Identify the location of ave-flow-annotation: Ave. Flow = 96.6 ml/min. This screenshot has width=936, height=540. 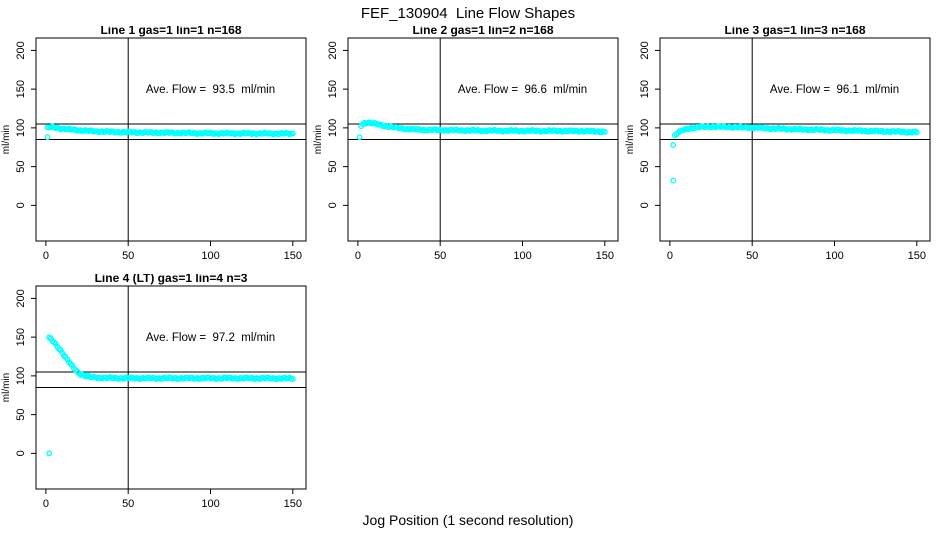
(522, 90).